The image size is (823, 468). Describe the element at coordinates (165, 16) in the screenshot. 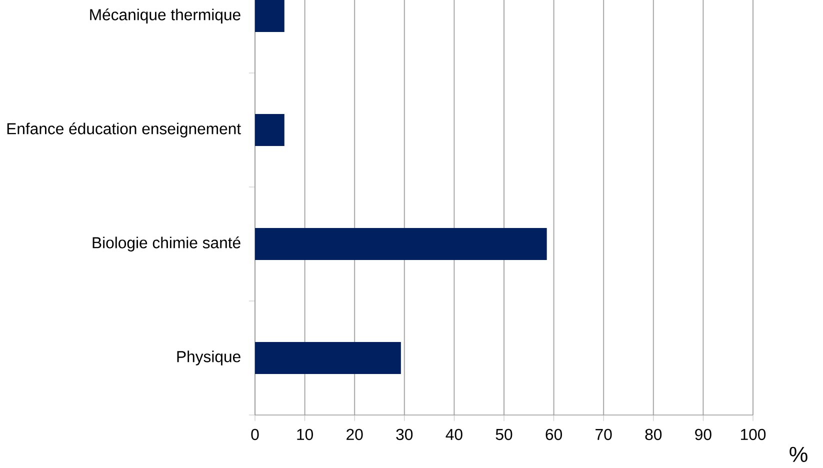

I see `y-tick-label: Mécanique thermique` at that location.